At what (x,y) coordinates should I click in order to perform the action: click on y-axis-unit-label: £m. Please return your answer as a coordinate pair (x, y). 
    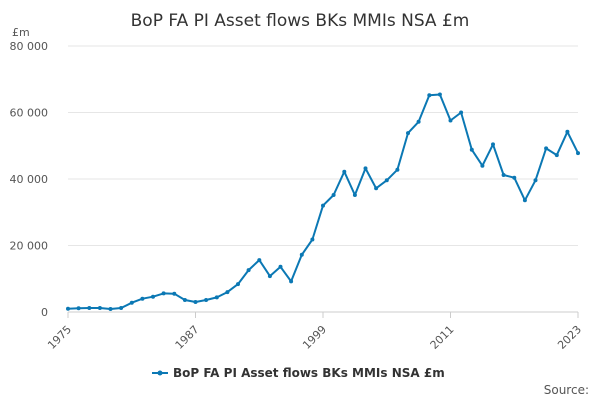
    Looking at the image, I should click on (21, 32).